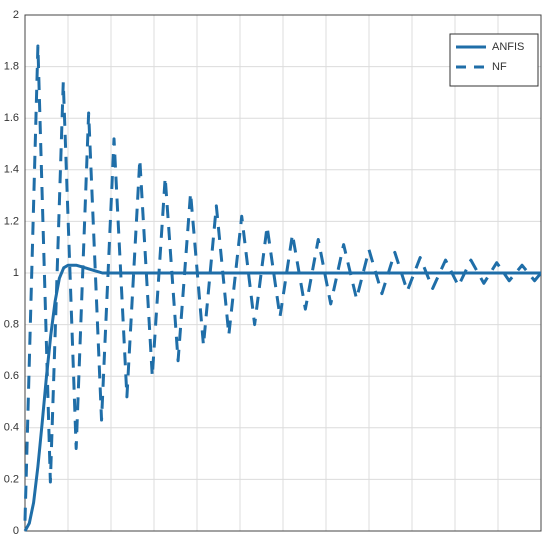 This screenshot has width=550, height=553. I want to click on y-tick-label: 0.8, so click(11, 325).